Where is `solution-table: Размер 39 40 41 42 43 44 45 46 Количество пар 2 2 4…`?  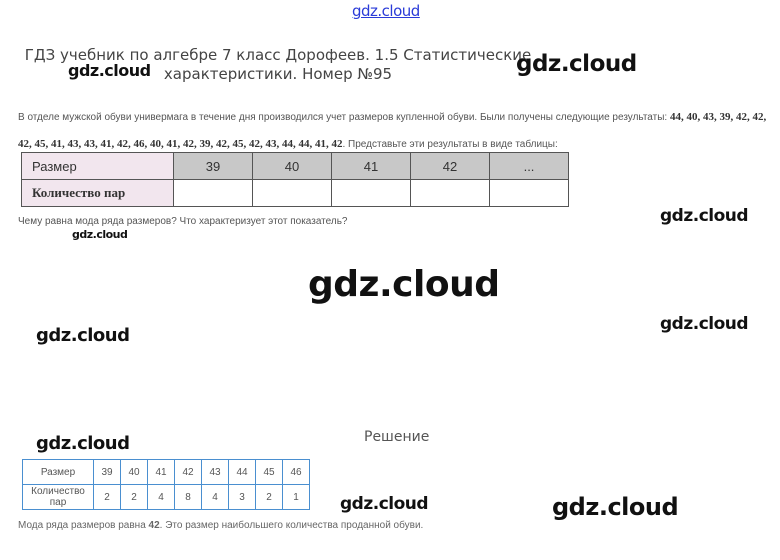
solution-table: Размер 39 40 41 42 43 44 45 46 Количество пар 2 2 4… is located at coordinates (166, 484).